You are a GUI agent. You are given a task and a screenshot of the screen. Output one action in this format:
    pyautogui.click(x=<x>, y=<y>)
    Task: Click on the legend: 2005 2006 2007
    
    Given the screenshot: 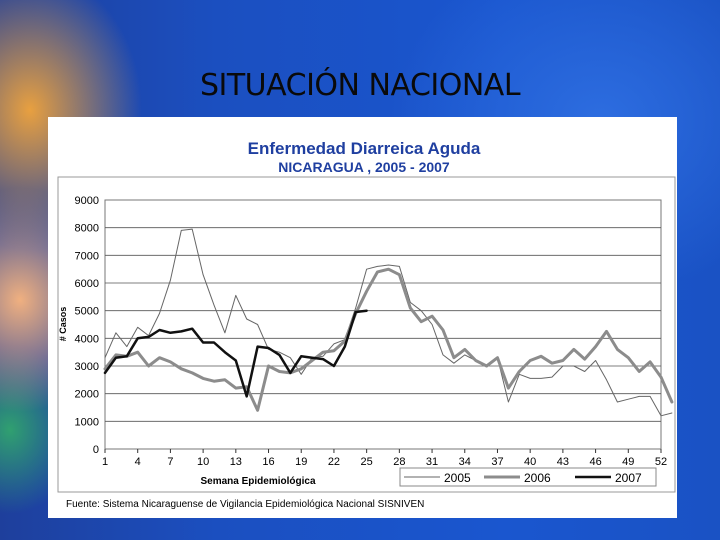 What is the action you would take?
    pyautogui.click(x=528, y=477)
    